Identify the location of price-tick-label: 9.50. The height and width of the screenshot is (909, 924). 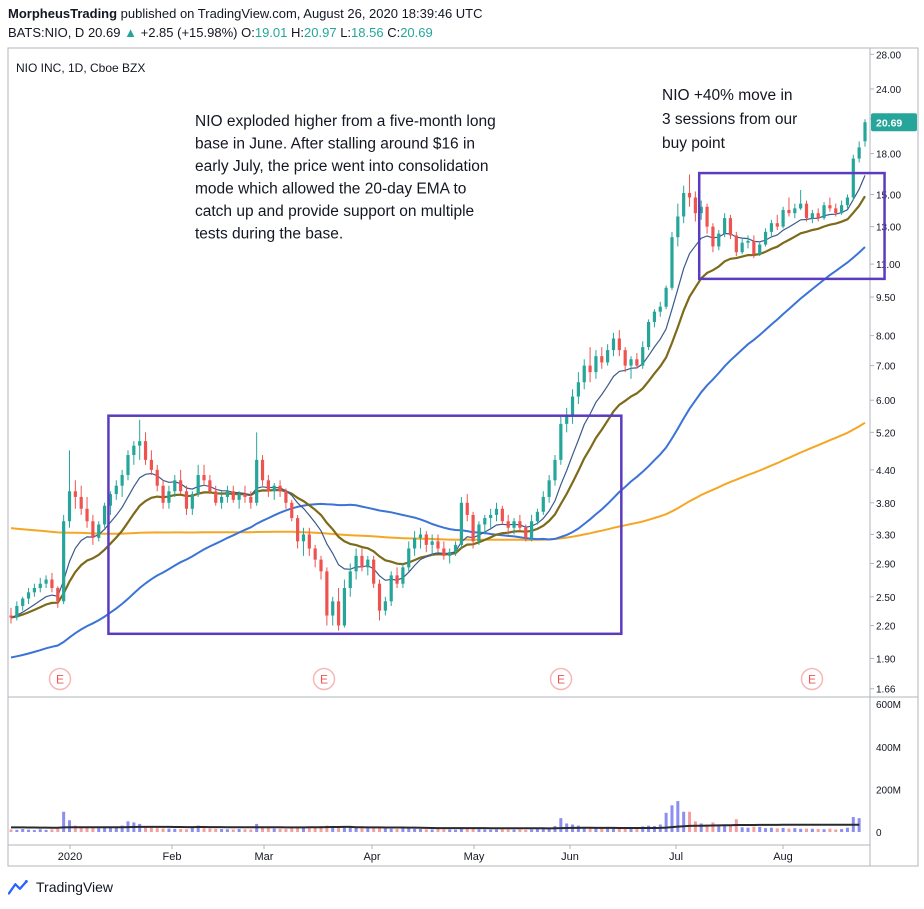
(886, 298).